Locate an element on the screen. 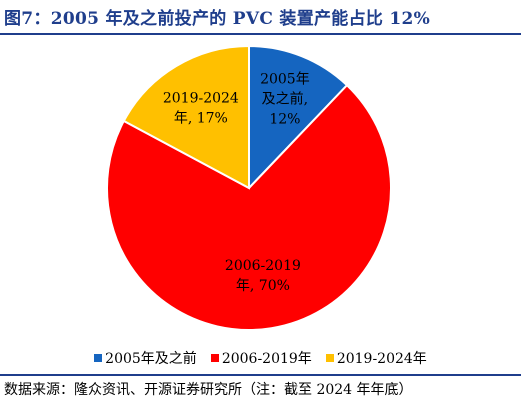 Image resolution: width=521 pixels, height=405 pixels. title-divider is located at coordinates (260, 34).